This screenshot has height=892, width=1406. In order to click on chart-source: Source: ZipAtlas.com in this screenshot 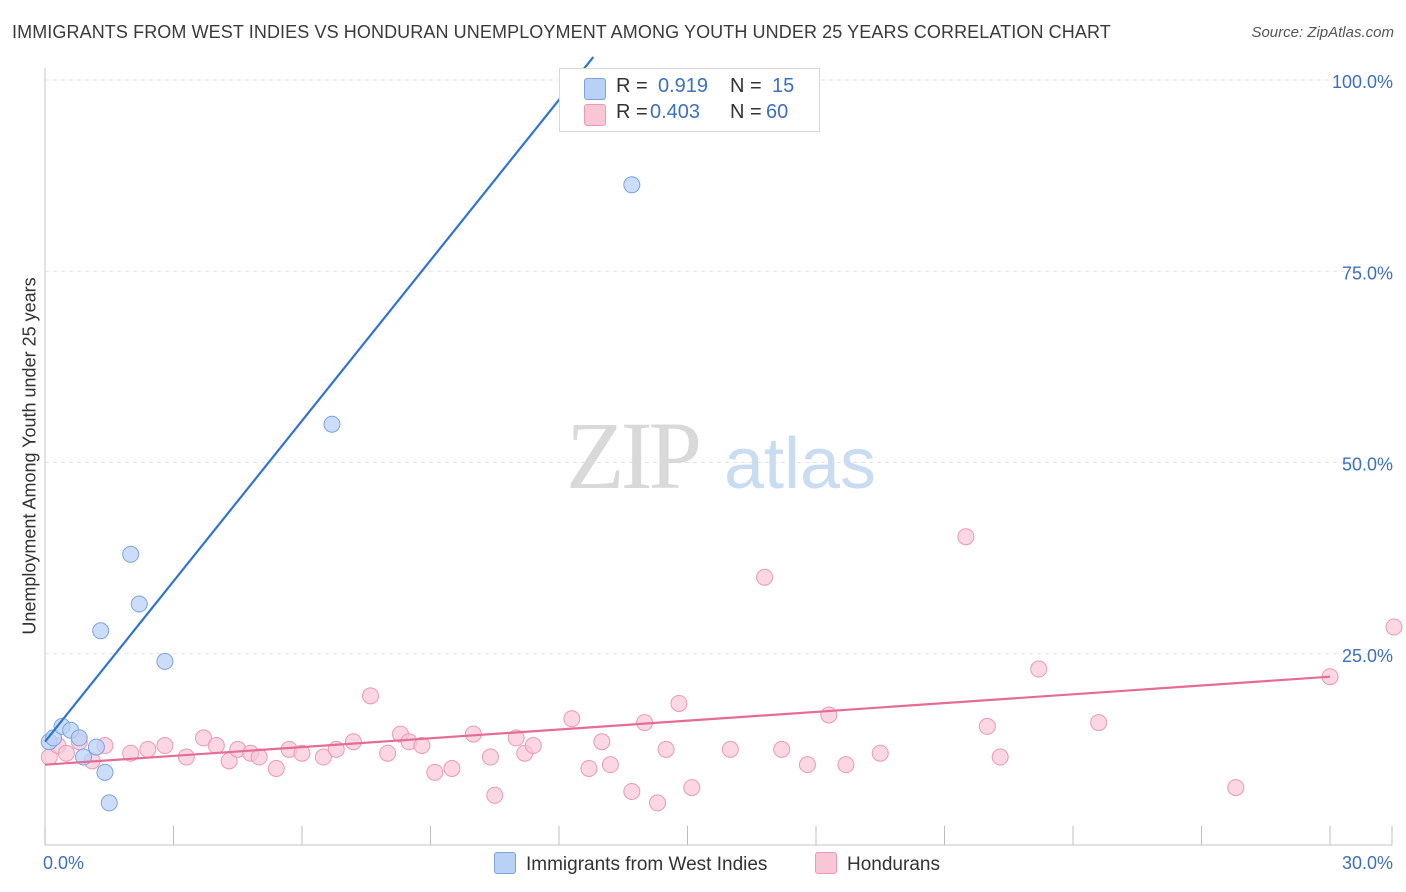, I will do `click(1322, 32)`.